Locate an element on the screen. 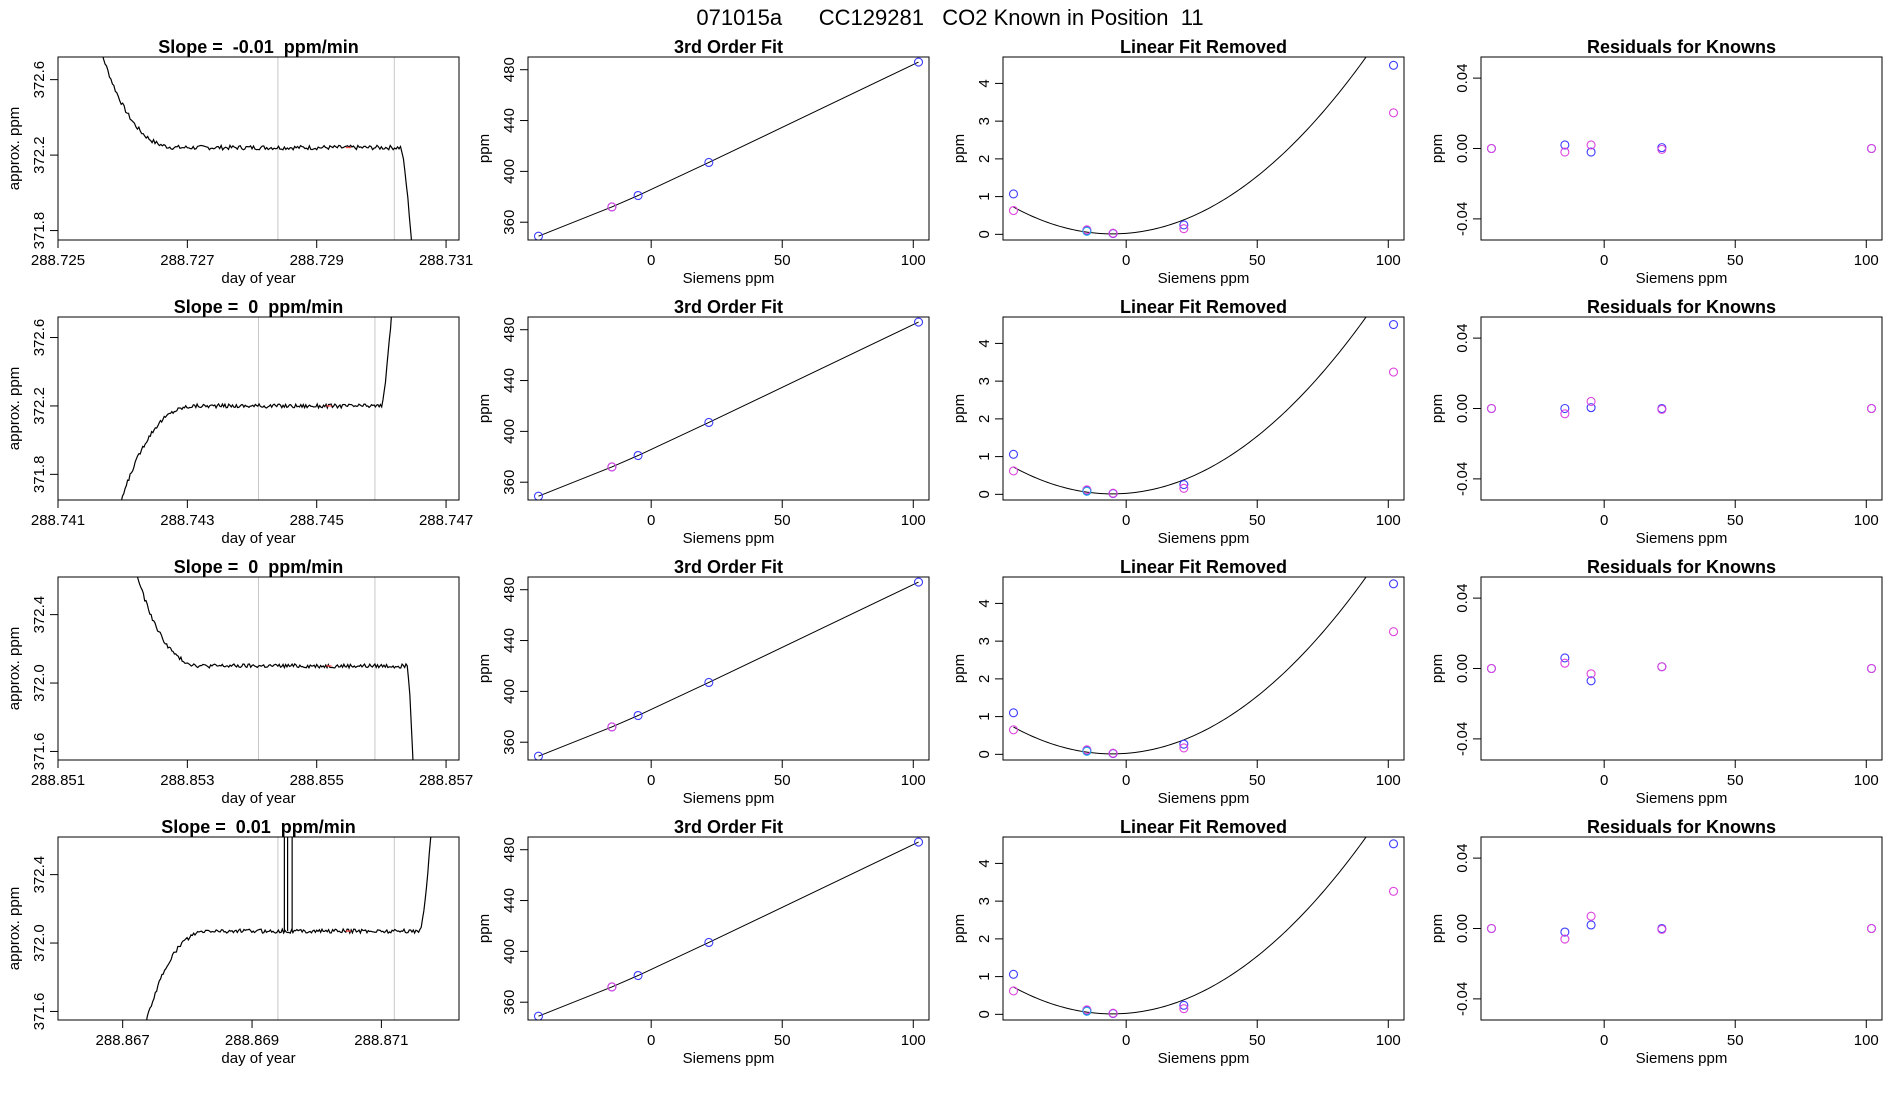 The image size is (1900, 1100). y-tick-label: 371.8 is located at coordinates (39, 231).